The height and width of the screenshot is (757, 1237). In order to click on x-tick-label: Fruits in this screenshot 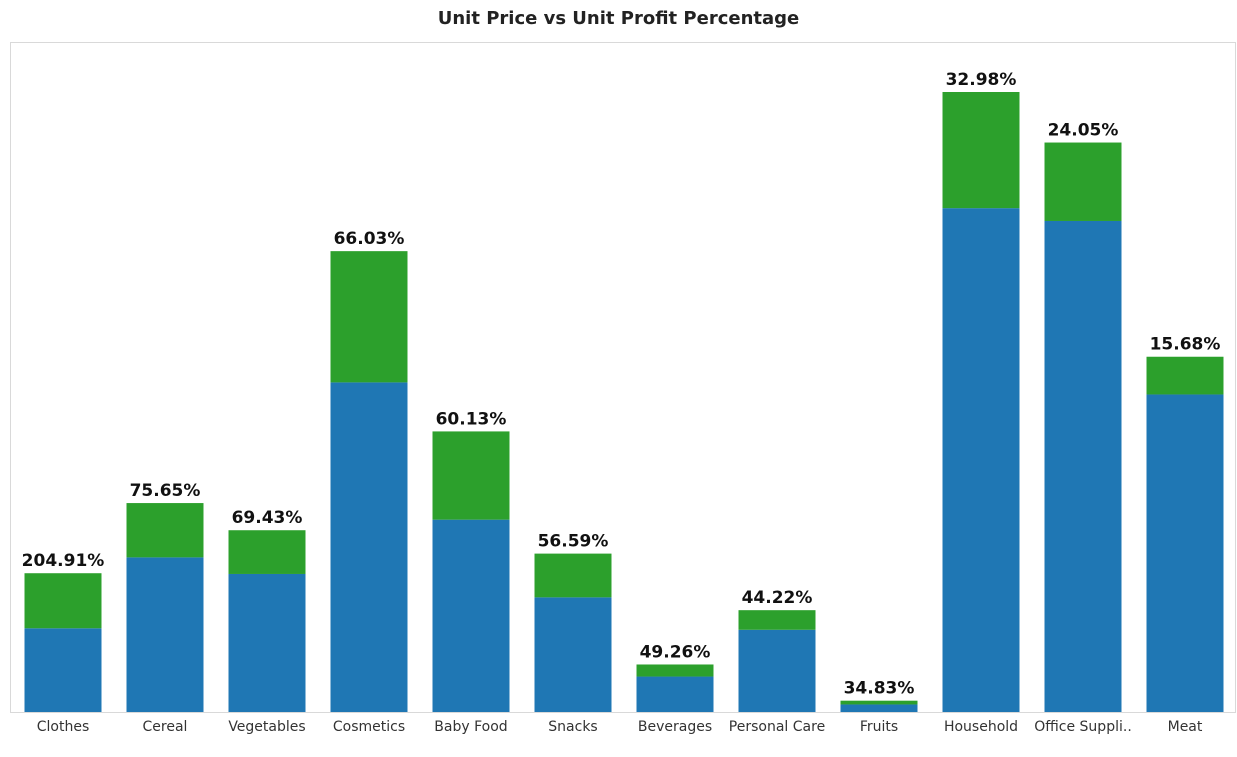, I will do `click(879, 727)`.